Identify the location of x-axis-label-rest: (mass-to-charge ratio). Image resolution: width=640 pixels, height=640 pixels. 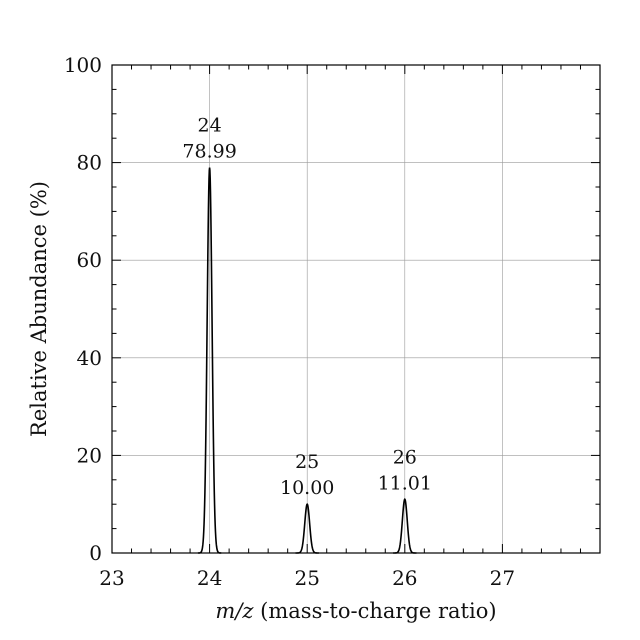
(374, 611).